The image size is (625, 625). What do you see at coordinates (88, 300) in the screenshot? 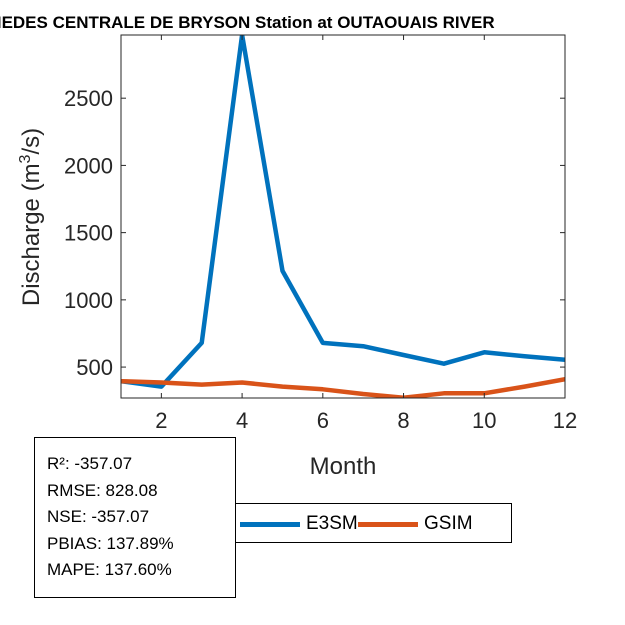
I see `y-tick-label-1000: 1000` at bounding box center [88, 300].